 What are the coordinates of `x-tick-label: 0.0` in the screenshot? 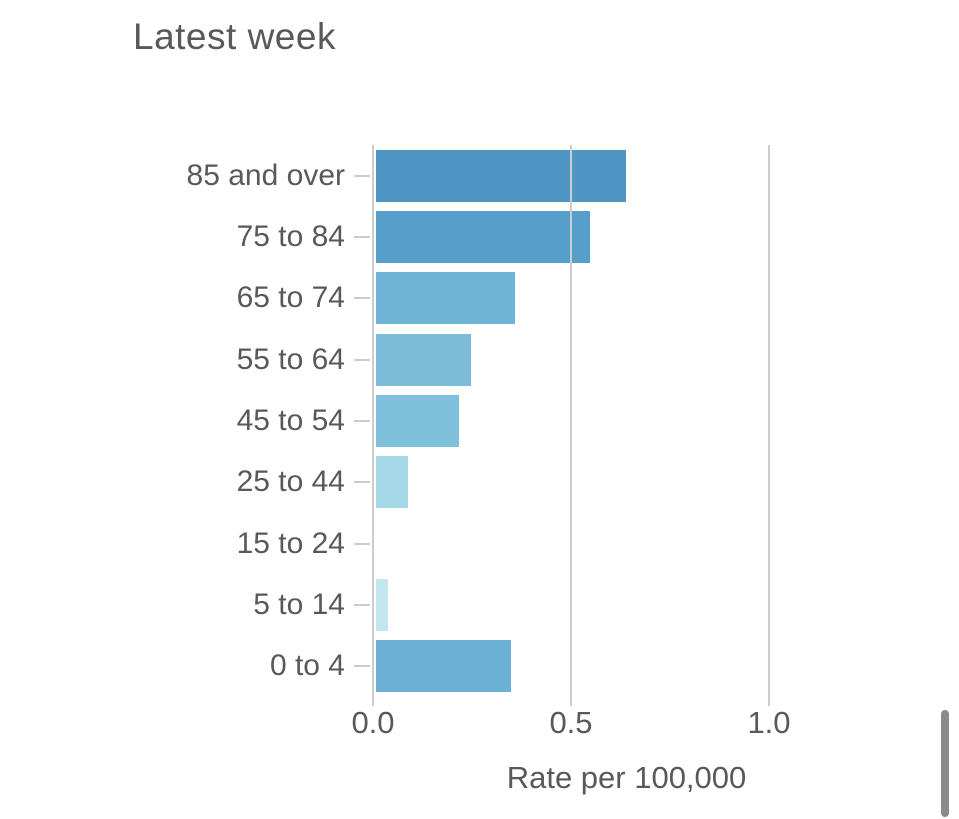 It's located at (373, 722).